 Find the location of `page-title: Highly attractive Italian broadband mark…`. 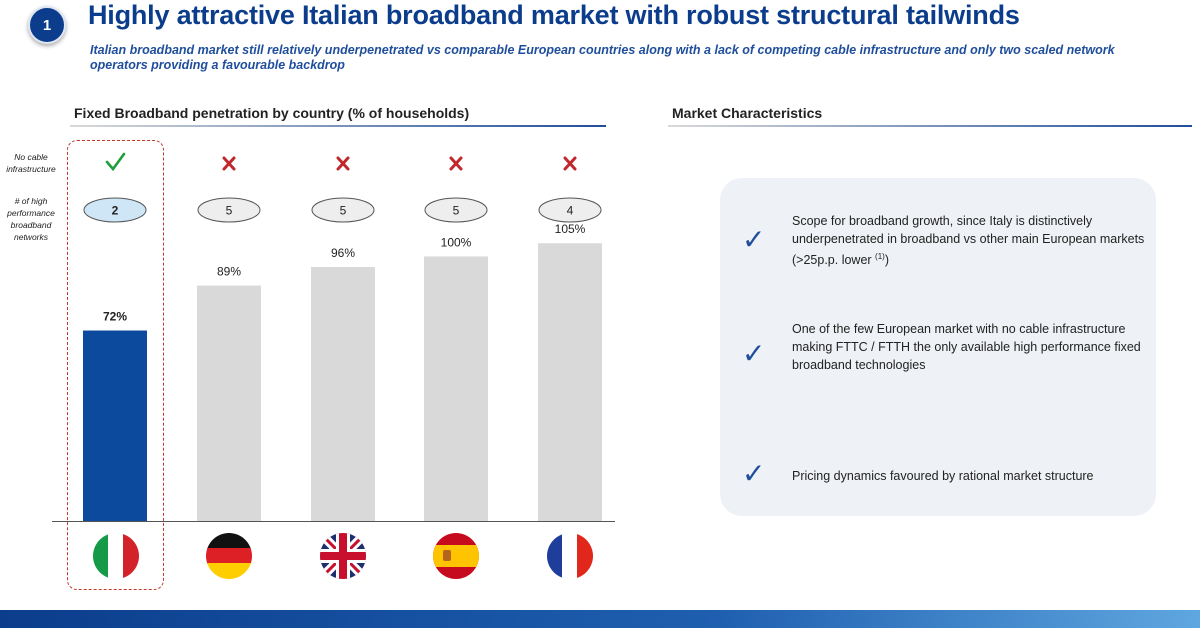

page-title: Highly attractive Italian broadband mark… is located at coordinates (554, 15).